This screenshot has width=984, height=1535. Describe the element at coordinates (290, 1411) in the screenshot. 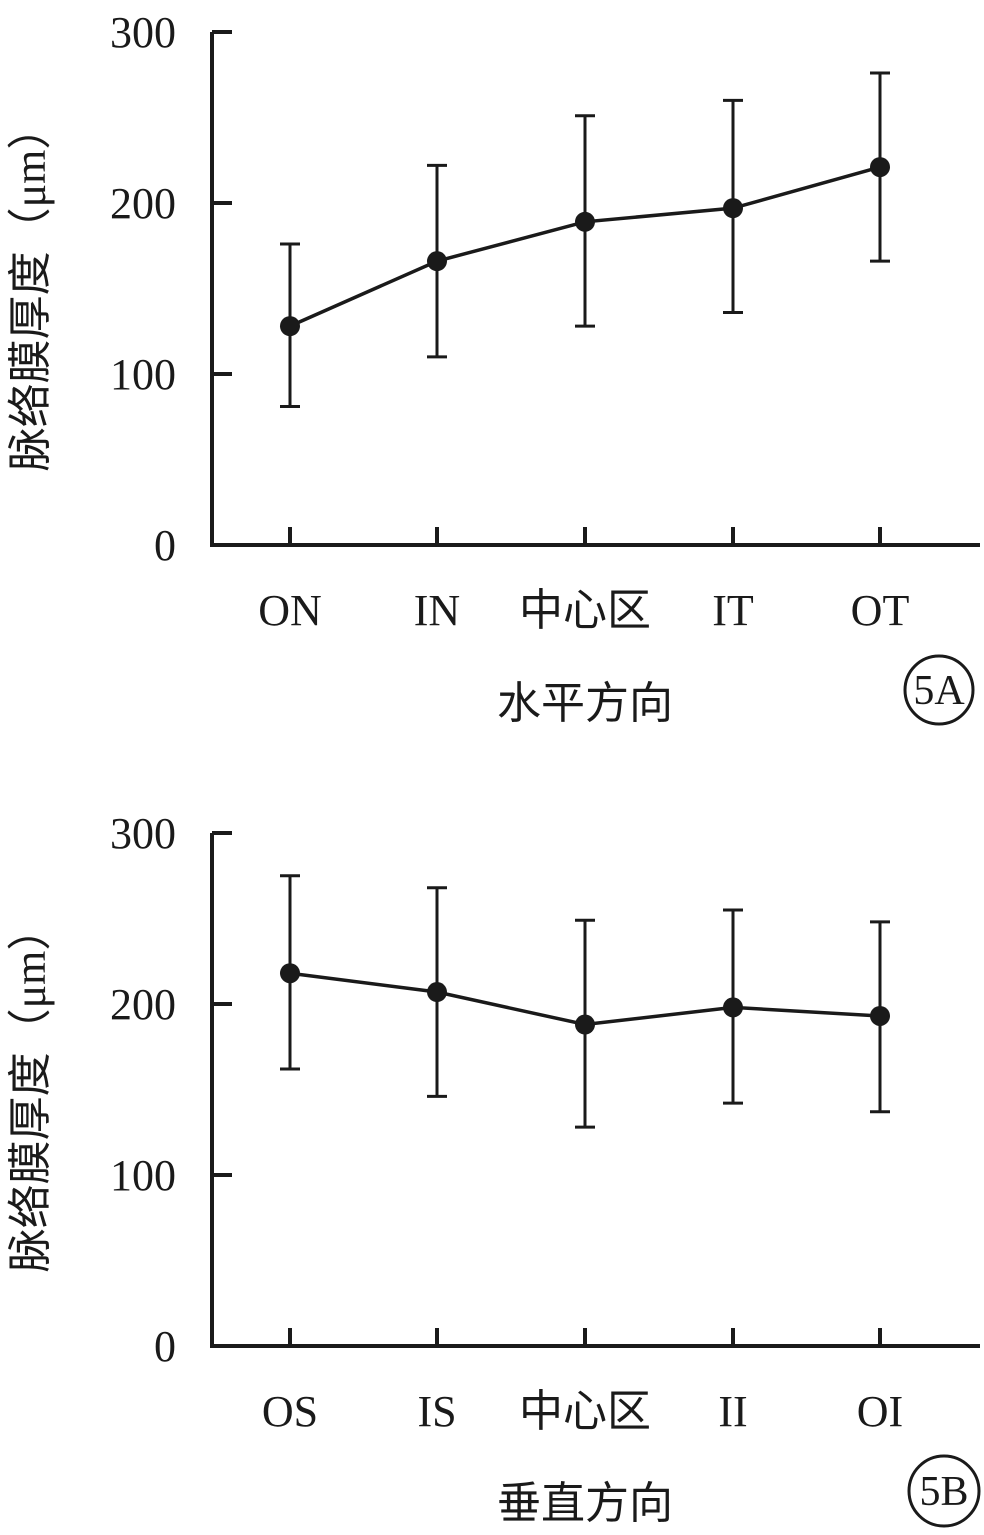

I see `x-tick-label: OS` at that location.